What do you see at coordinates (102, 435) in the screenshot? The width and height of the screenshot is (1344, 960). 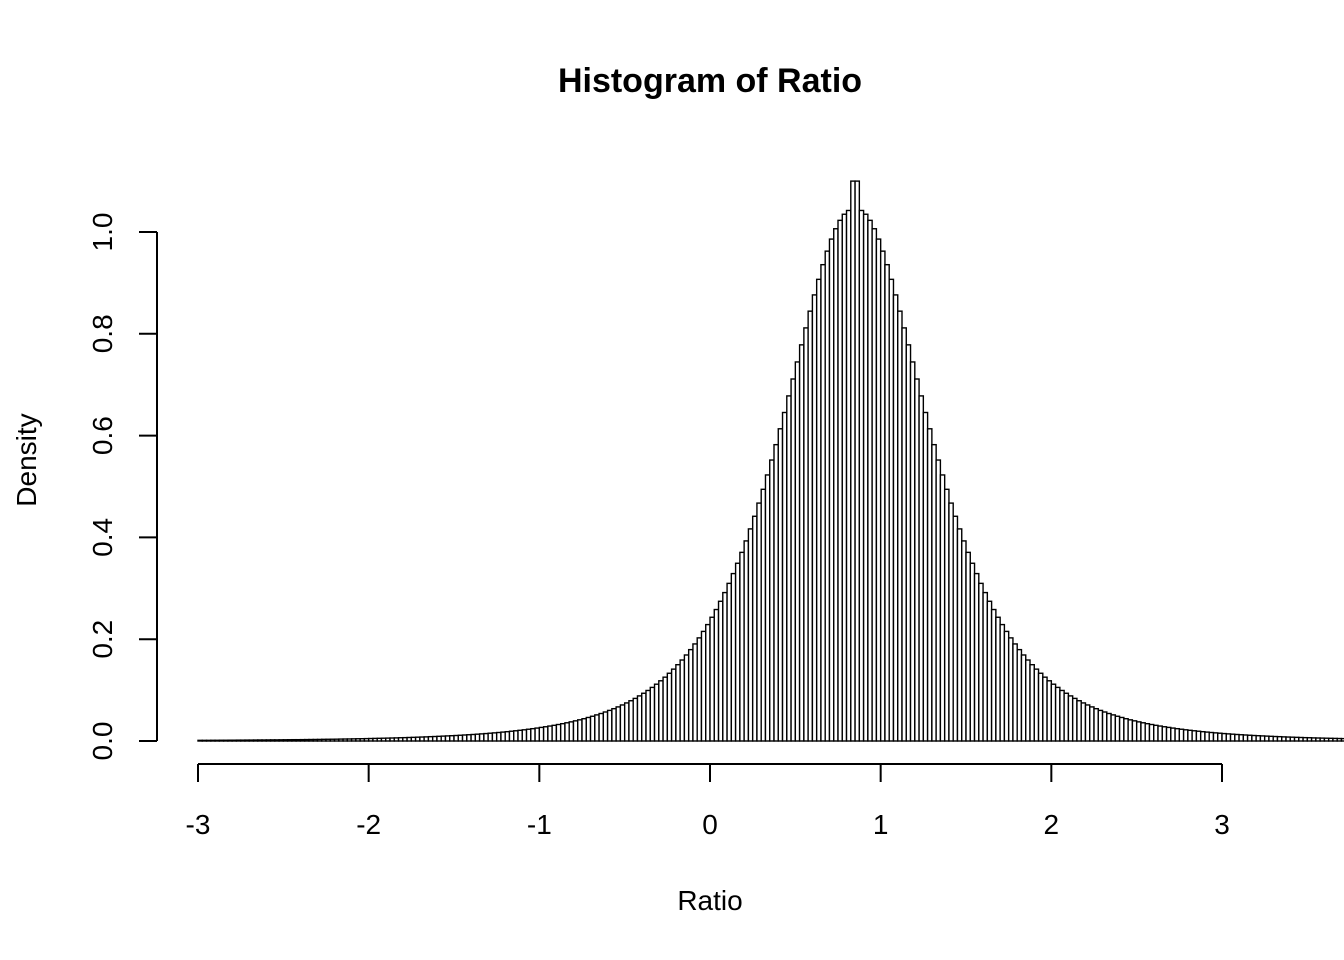 I see `y-tick-label: 0.6` at bounding box center [102, 435].